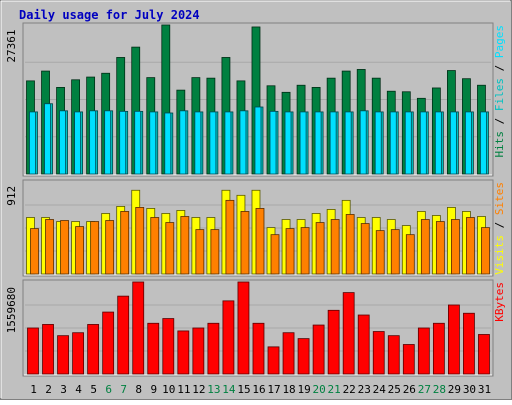  Describe the element at coordinates (499, 302) in the screenshot. I see `legend-kbytes: KBytes` at that location.